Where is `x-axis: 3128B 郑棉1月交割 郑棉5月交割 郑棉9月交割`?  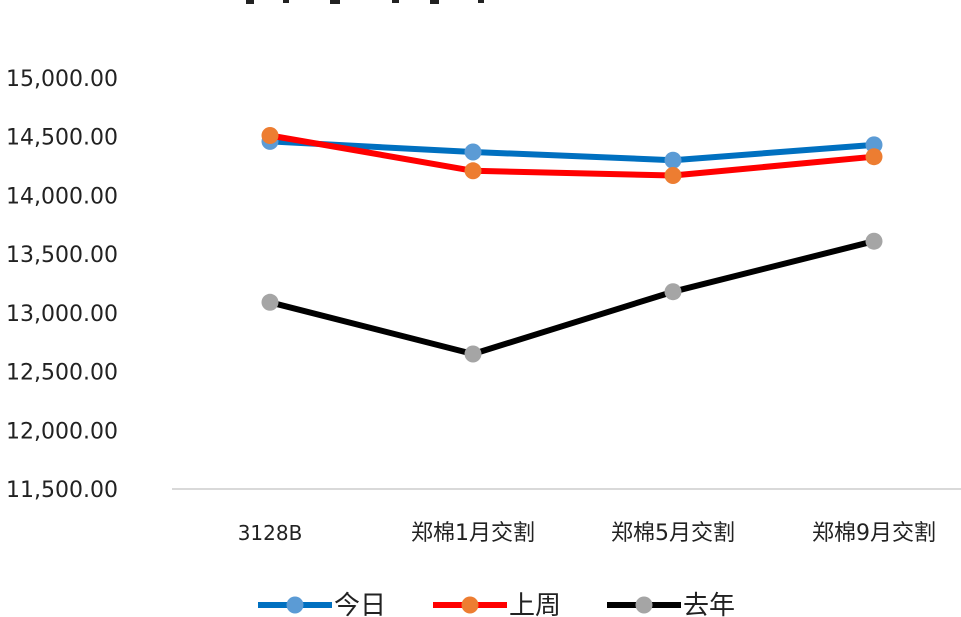 x-axis: 3128B 郑棉1月交割 郑棉5月交割 郑棉9月交割 is located at coordinates (587, 533).